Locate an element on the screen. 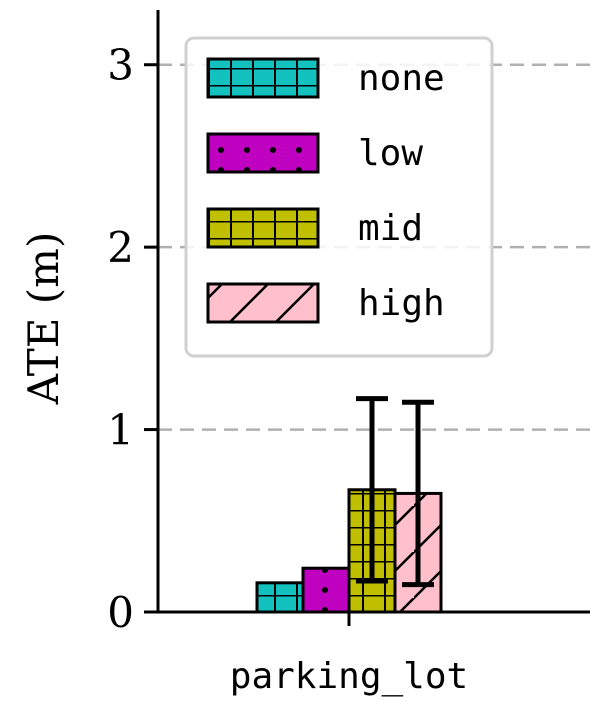 The width and height of the screenshot is (590, 701). legend-label-low: low is located at coordinates (390, 153).